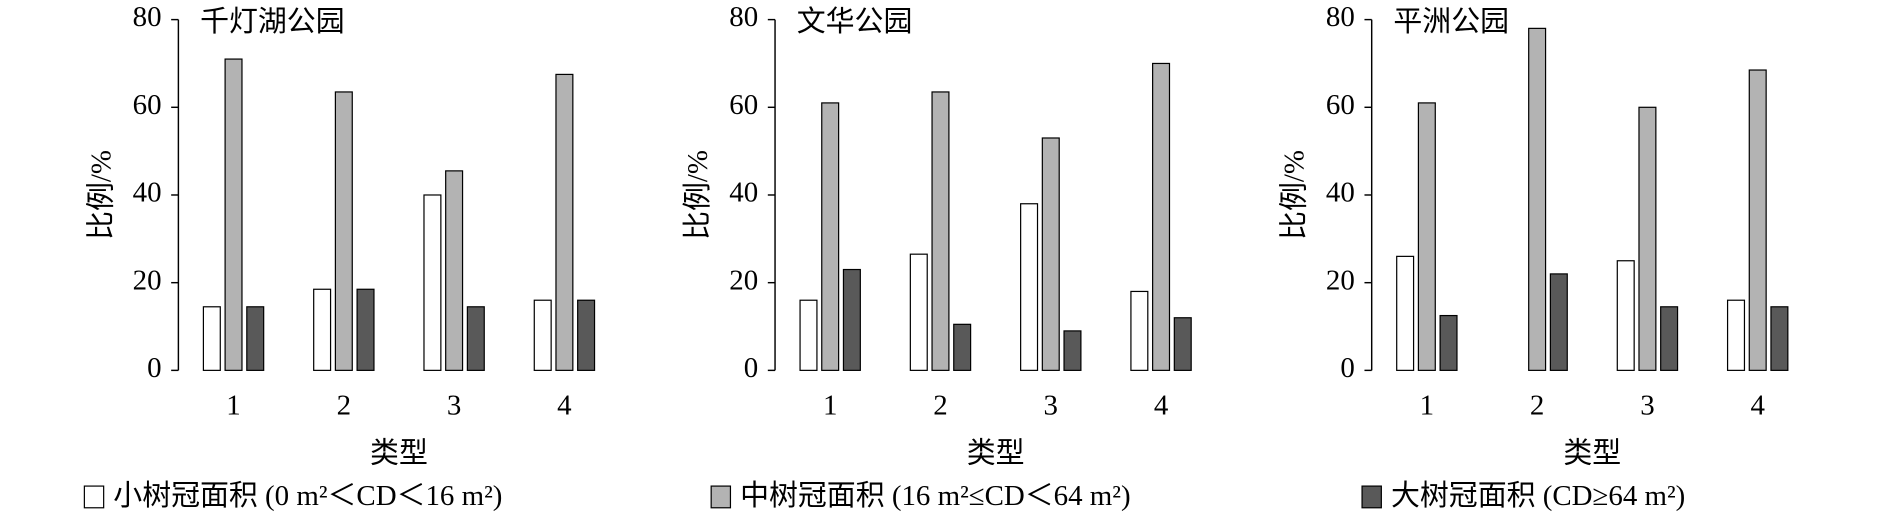 The image size is (1890, 531). I want to click on legend-label: 大树冠面积 (CD≥64 m²), so click(1538, 496).